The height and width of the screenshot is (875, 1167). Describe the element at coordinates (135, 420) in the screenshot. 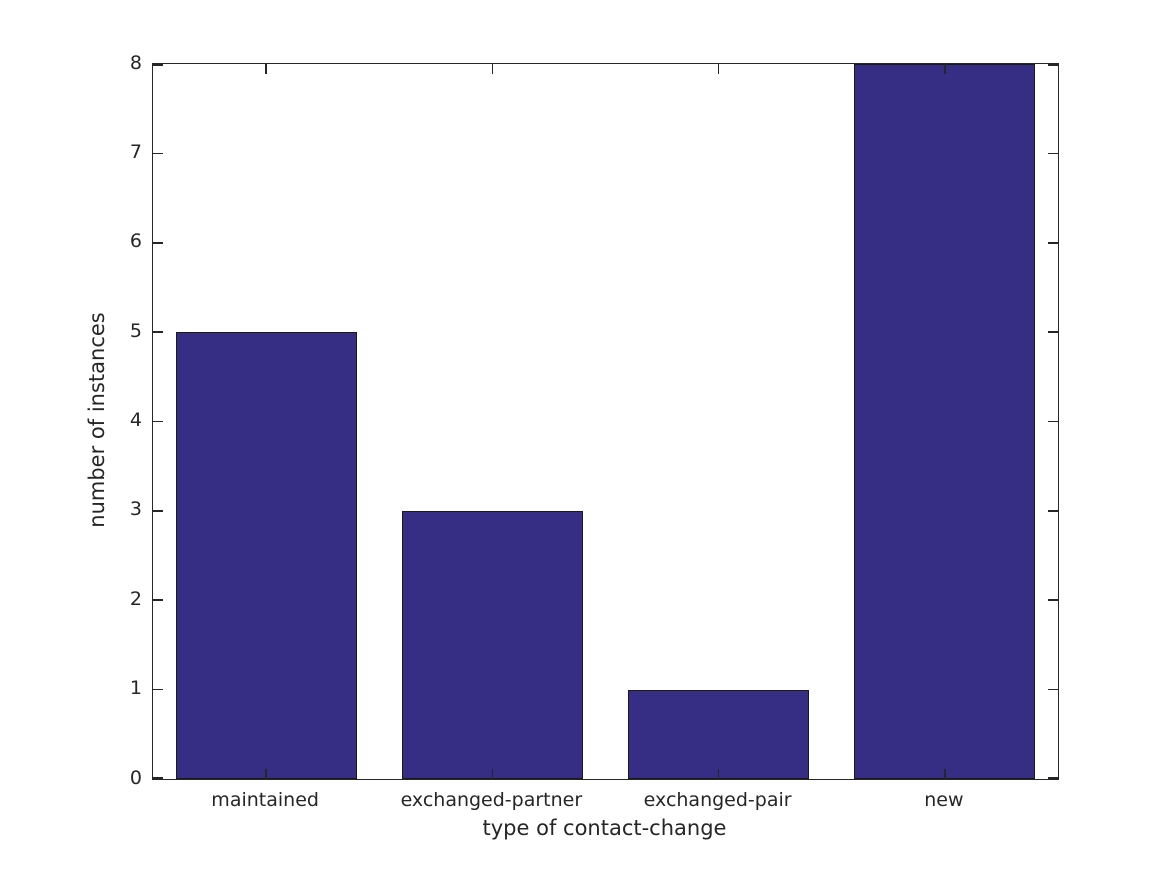

I see `y-tick-label: 4` at that location.